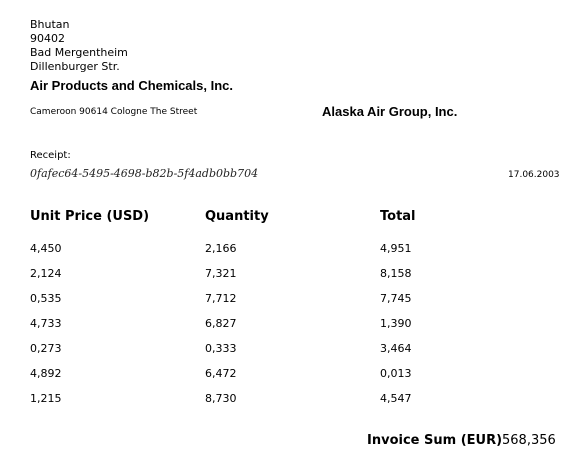 This screenshot has width=585, height=451. Describe the element at coordinates (46, 348) in the screenshot. I see `cell-unit-price: 0,273` at that location.